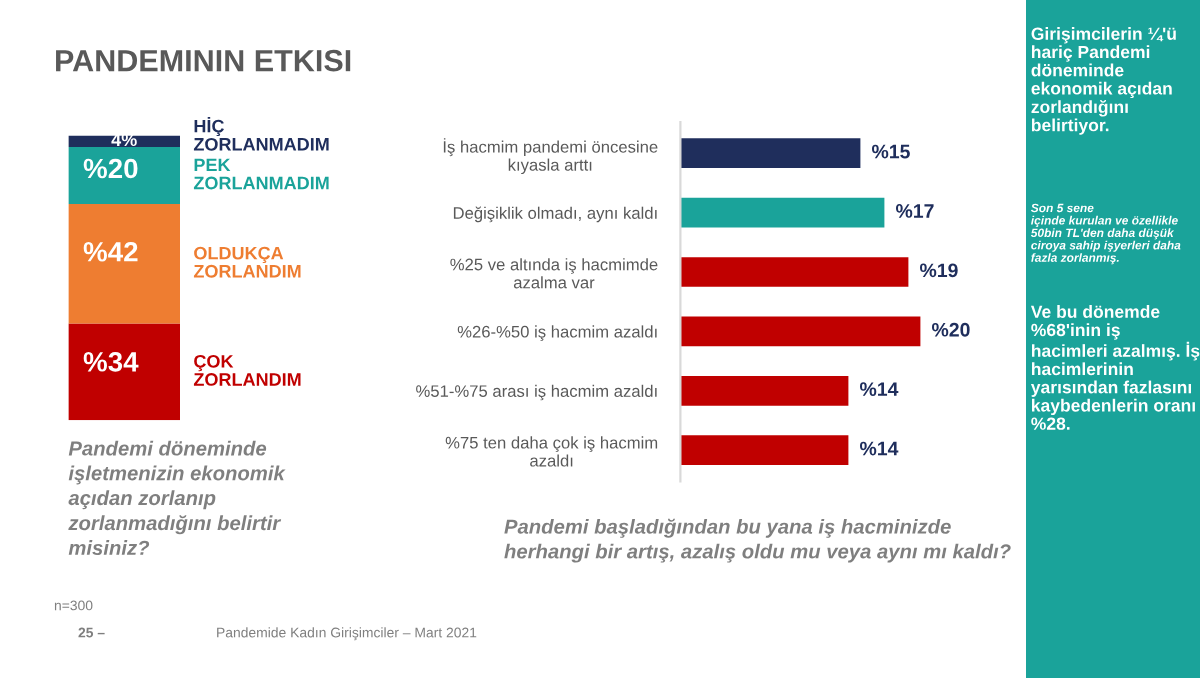 The height and width of the screenshot is (678, 1200). What do you see at coordinates (536, 392) in the screenshot?
I see `y-tick-label: %51-%75 arası iş hacmim azaldı` at bounding box center [536, 392].